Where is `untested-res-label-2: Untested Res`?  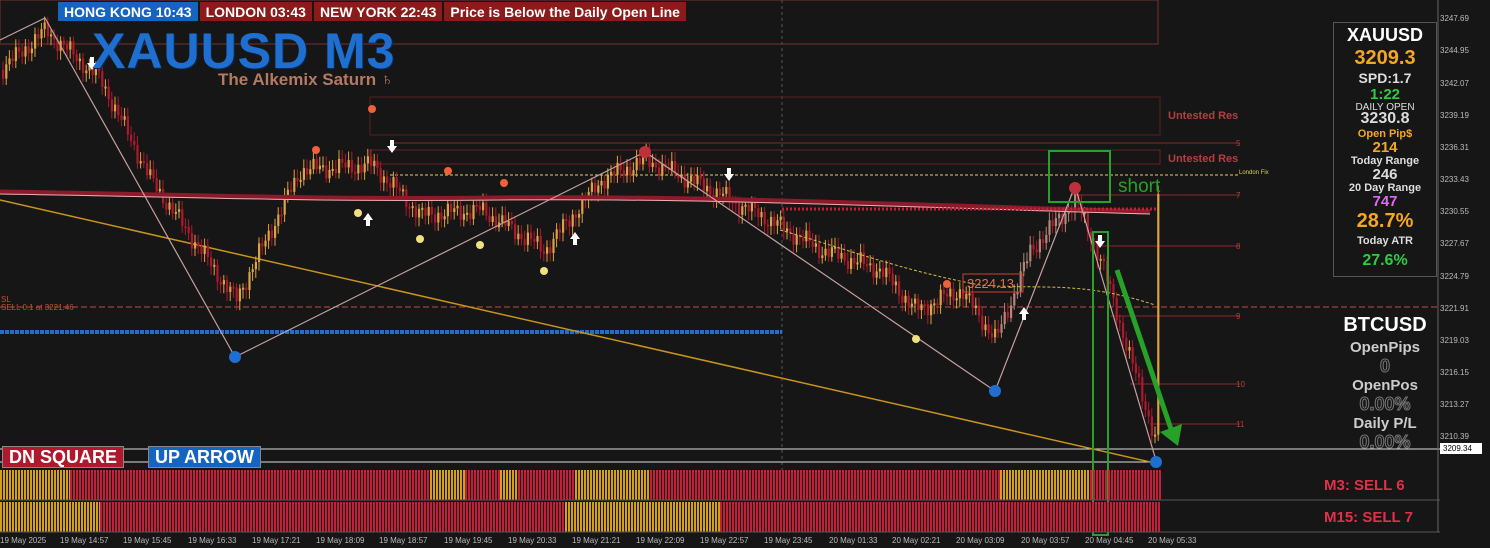
untested-res-label-2: Untested Res is located at coordinates (1203, 159).